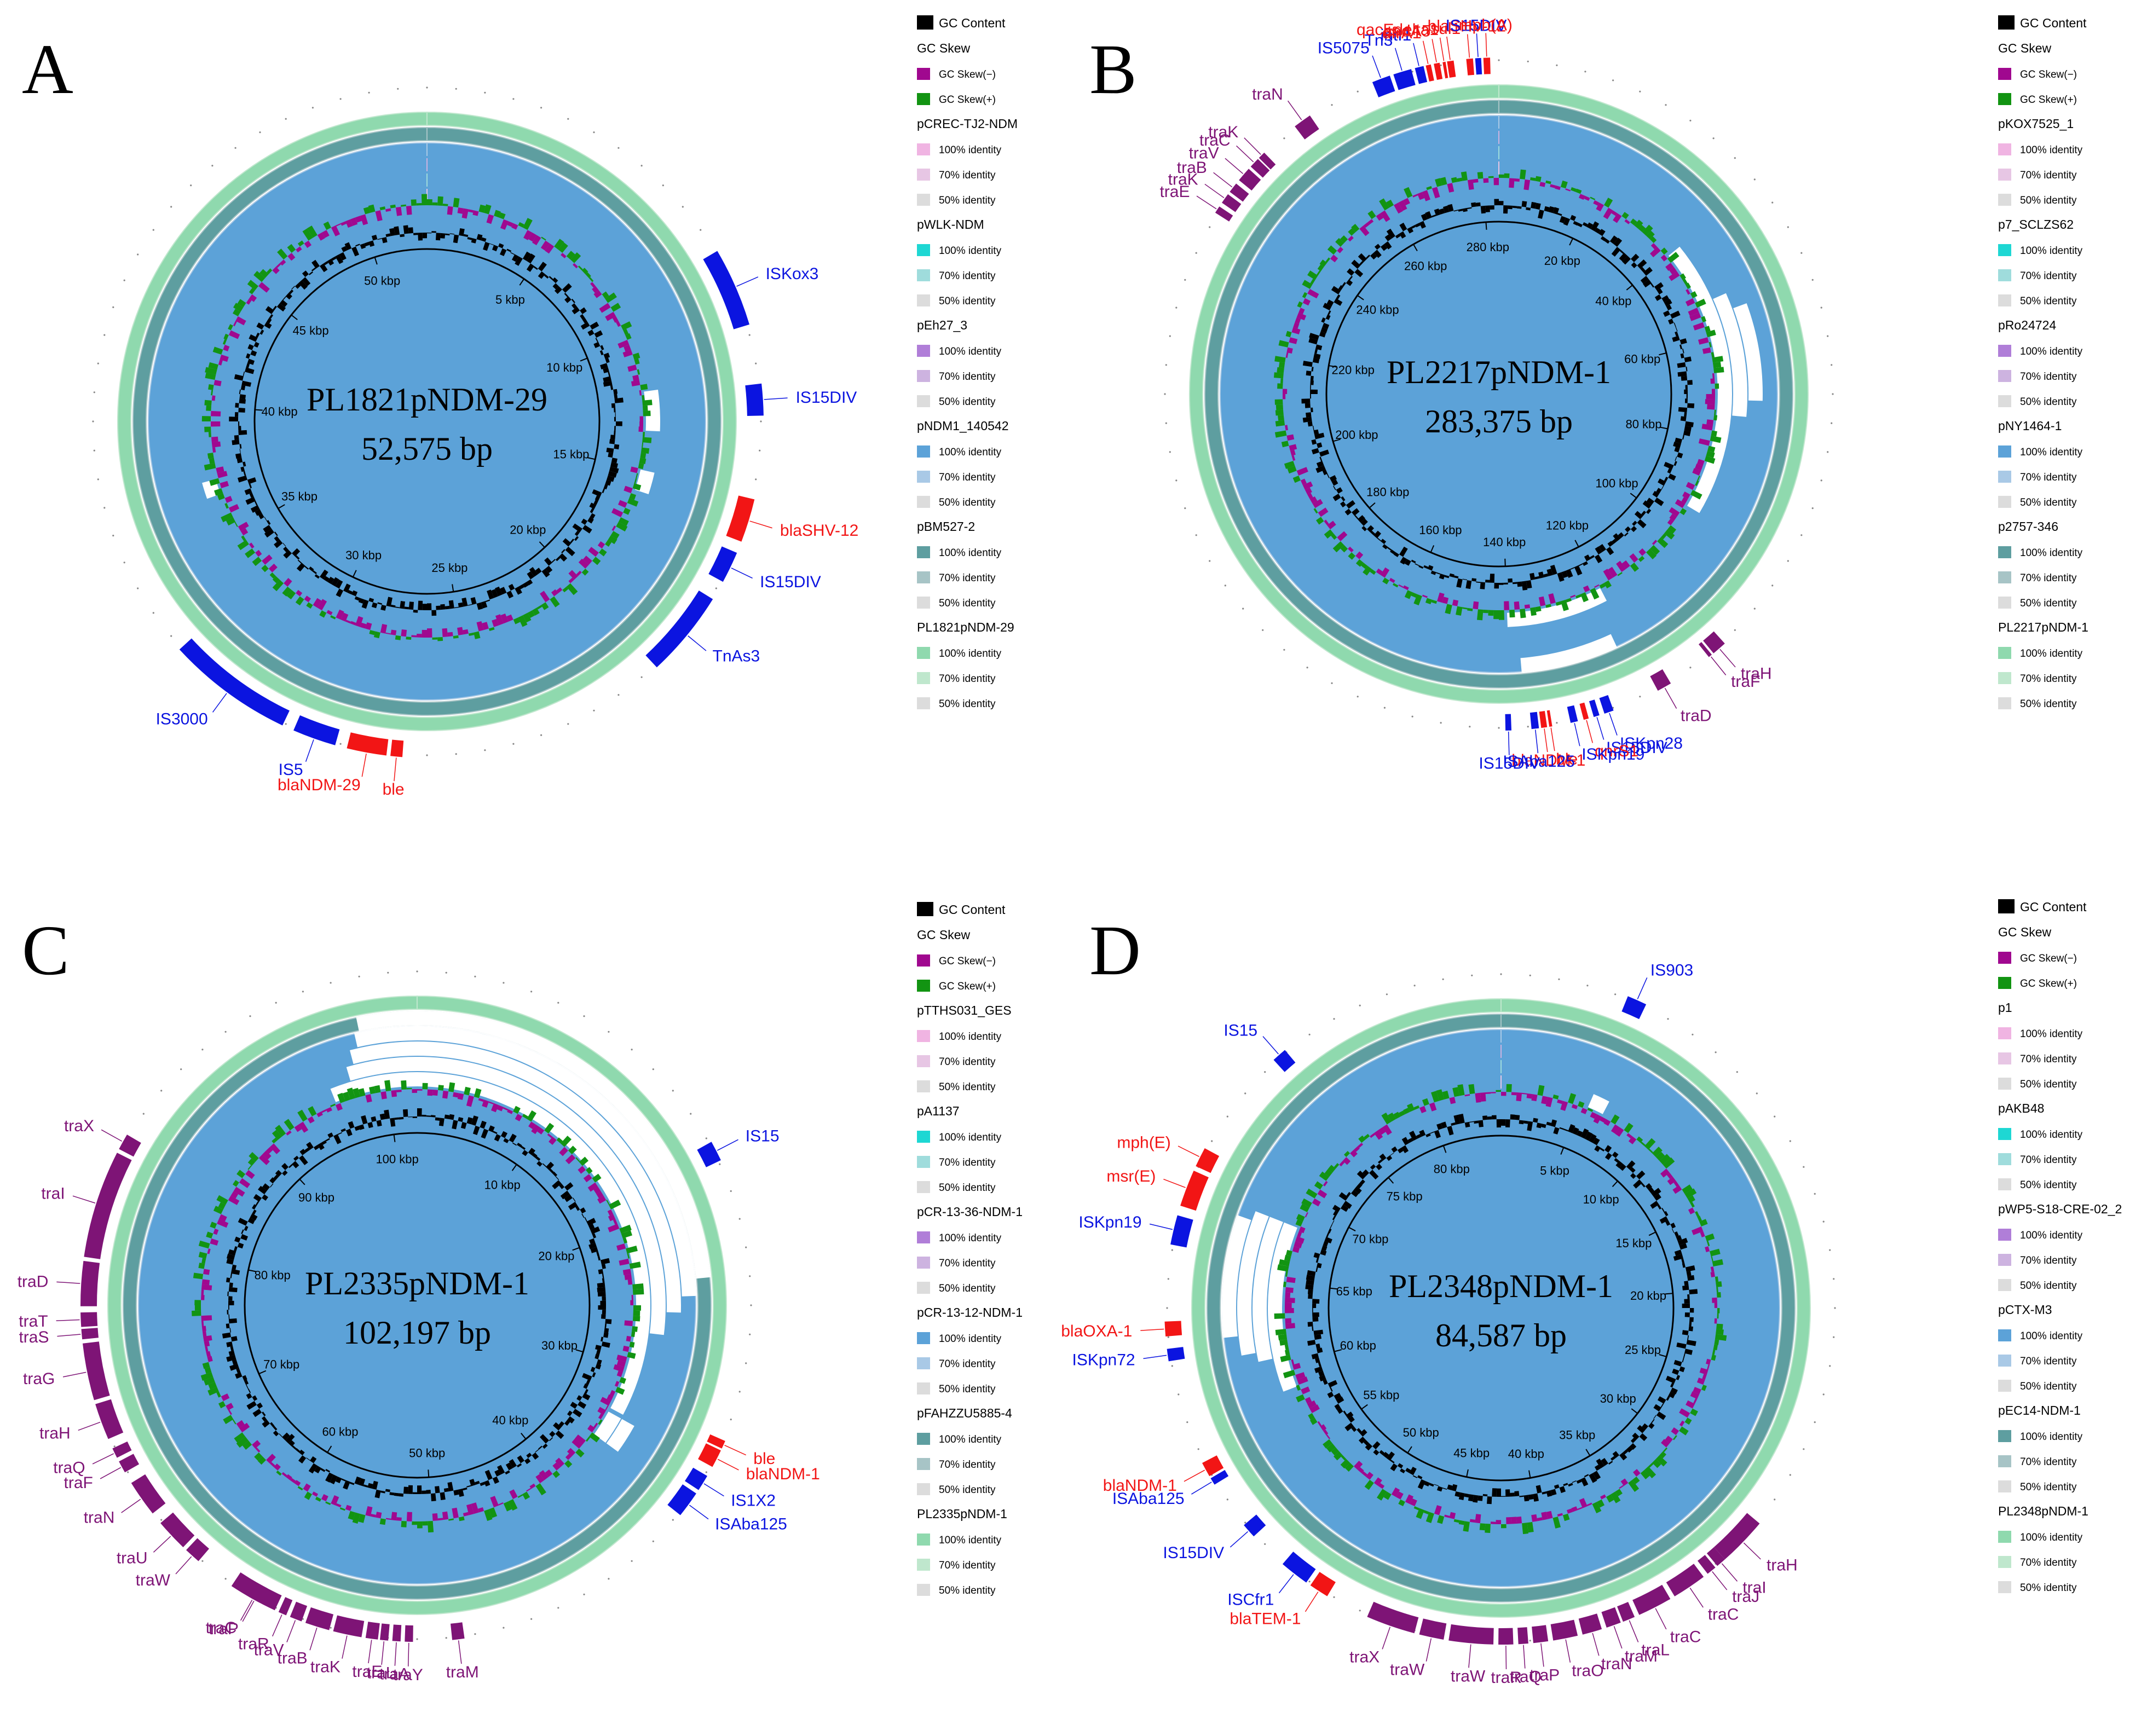 The width and height of the screenshot is (2147, 1736). Describe the element at coordinates (753, 1501) in the screenshot. I see `gene-label: IS1X2` at that location.